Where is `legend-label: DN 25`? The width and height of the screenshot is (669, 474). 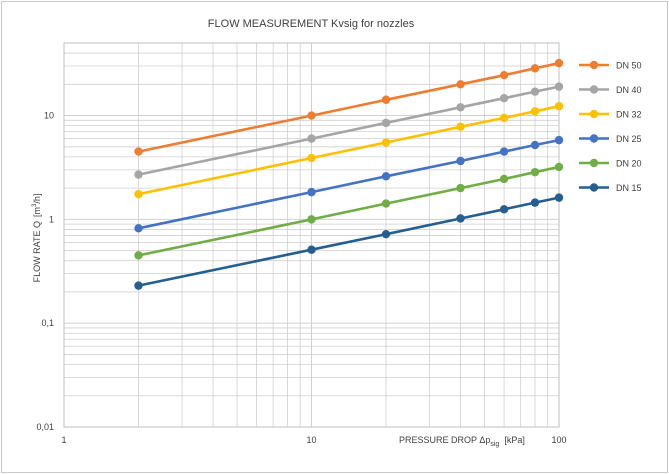
legend-label: DN 25 is located at coordinates (629, 139).